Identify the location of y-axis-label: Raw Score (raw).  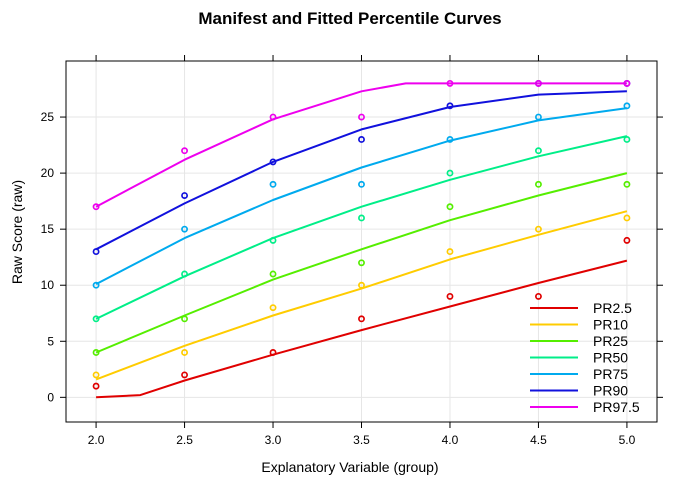
(17, 232).